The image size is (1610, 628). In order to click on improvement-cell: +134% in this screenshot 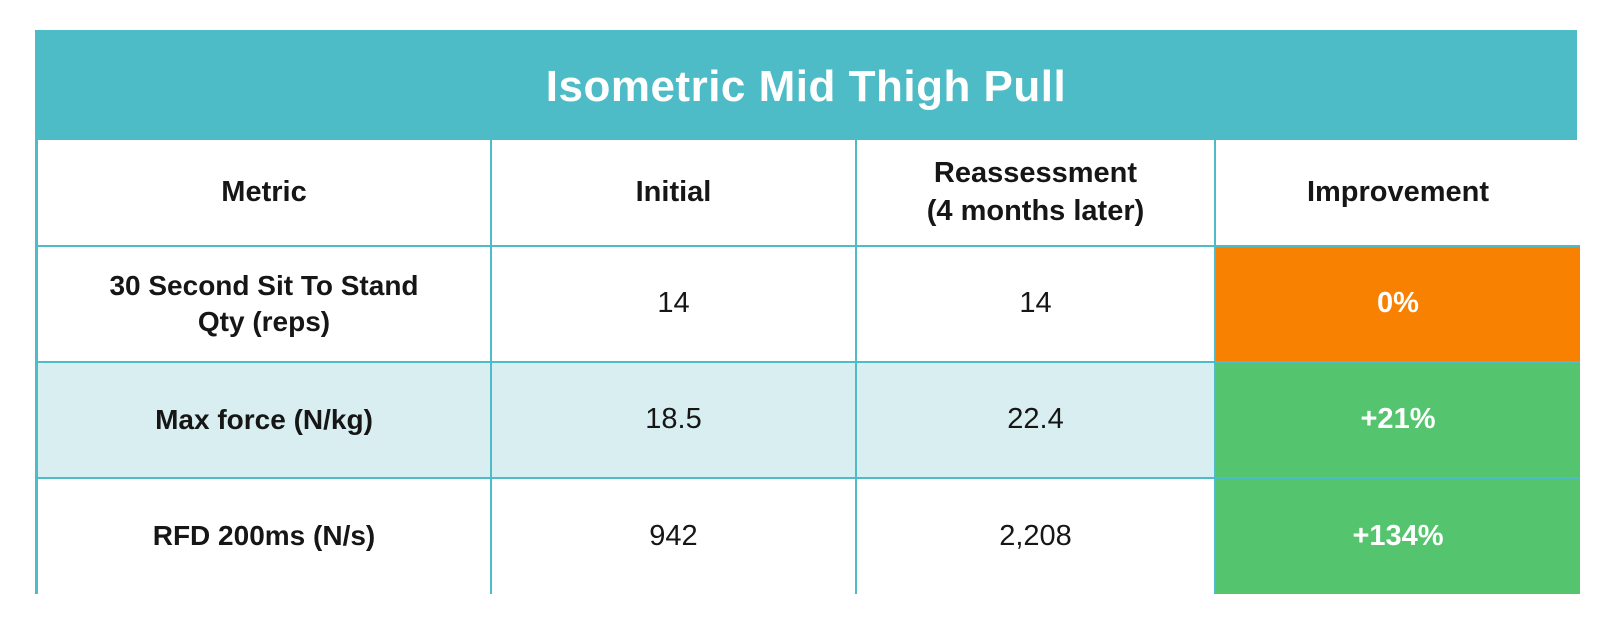, I will do `click(1397, 535)`.